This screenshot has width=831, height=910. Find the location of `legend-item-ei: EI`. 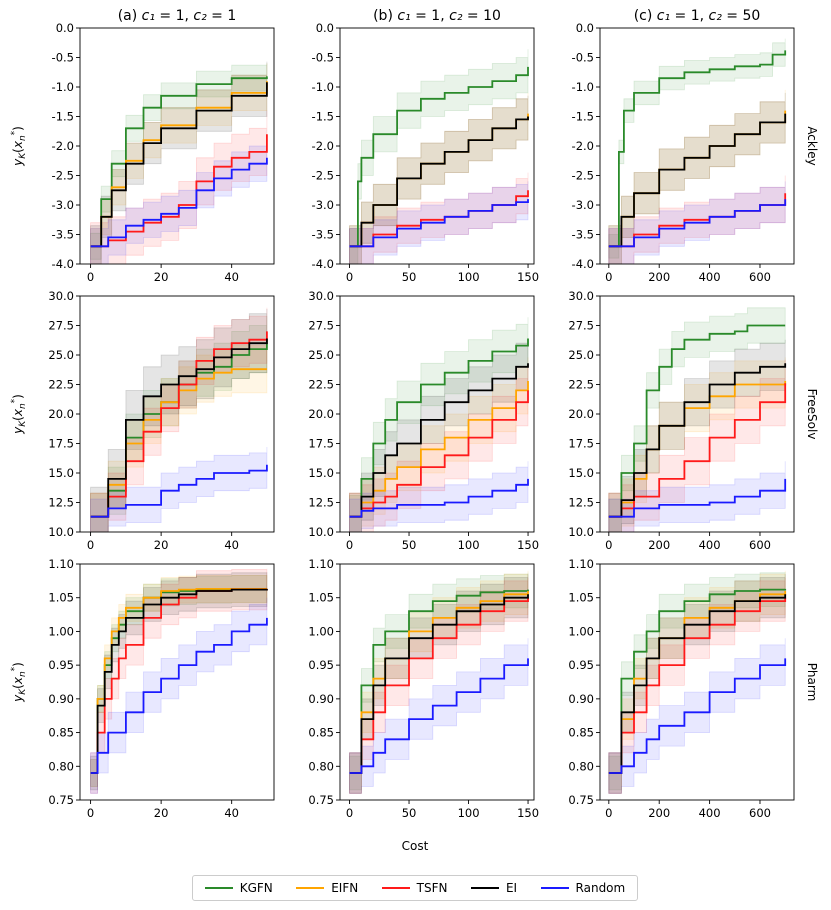

legend-item-ei: EI is located at coordinates (493, 888).